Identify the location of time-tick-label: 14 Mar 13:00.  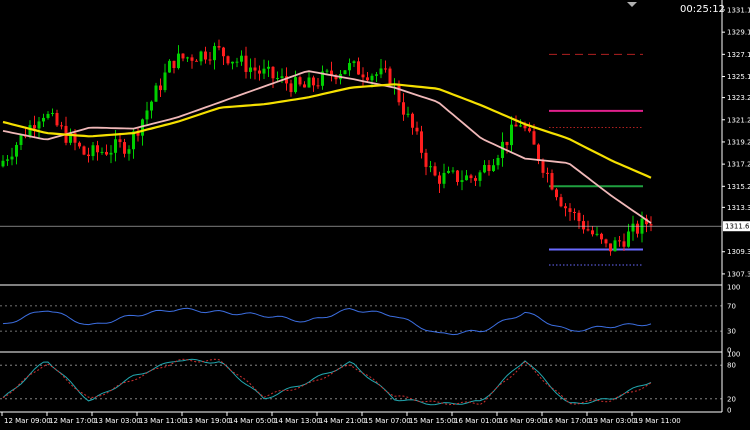
(297, 421).